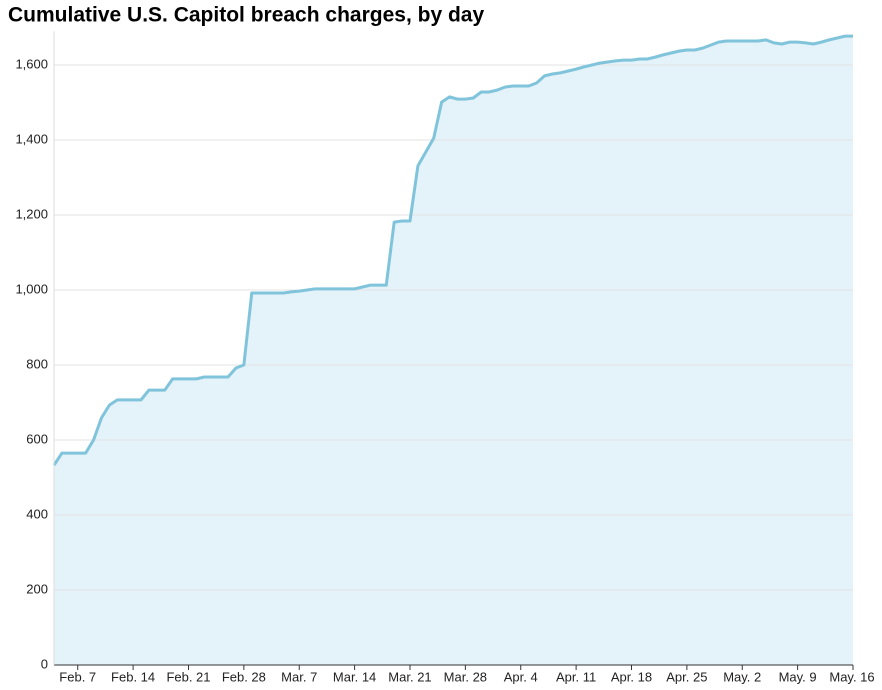  Describe the element at coordinates (133, 676) in the screenshot. I see `x-tick-label: Feb. 14` at that location.